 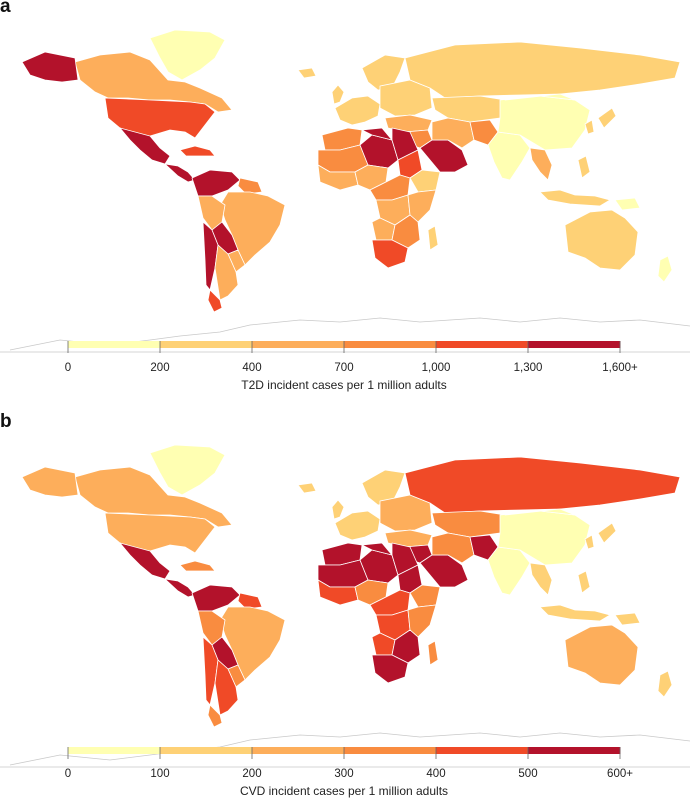 What do you see at coordinates (527, 774) in the screenshot?
I see `legend-tick-label: 500` at bounding box center [527, 774].